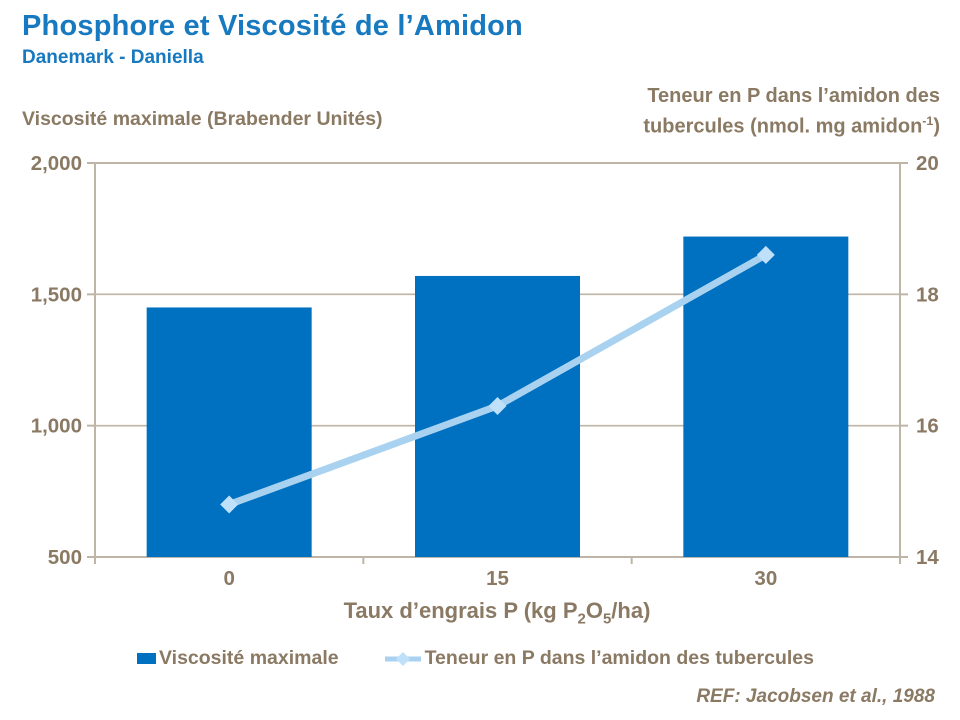  Describe the element at coordinates (936, 126) in the screenshot. I see `right-axis-label-close: )` at that location.